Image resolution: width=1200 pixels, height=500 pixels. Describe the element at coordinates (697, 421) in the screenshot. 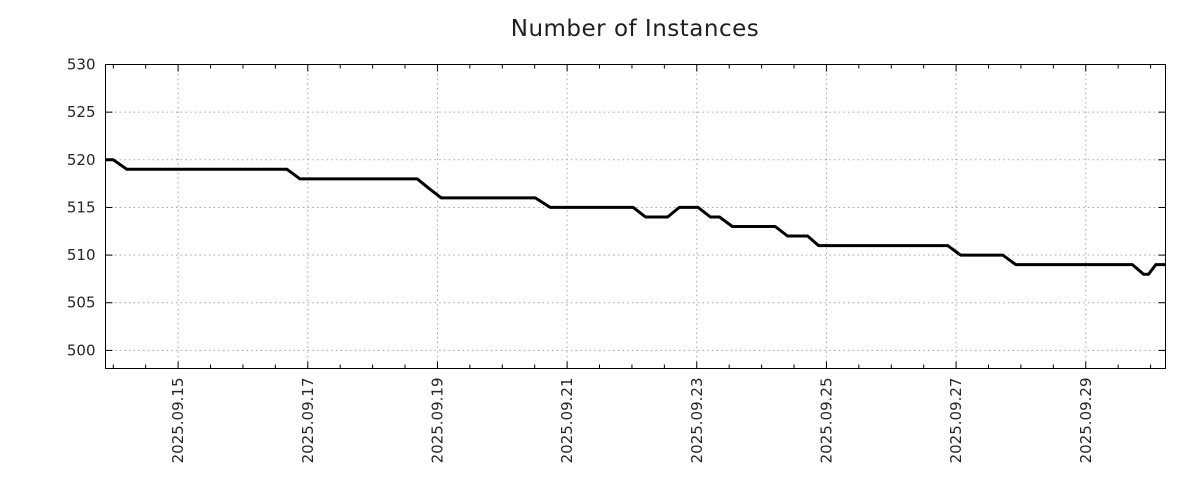

I see `x-axis-tick-label: 2025.09.23` at that location.